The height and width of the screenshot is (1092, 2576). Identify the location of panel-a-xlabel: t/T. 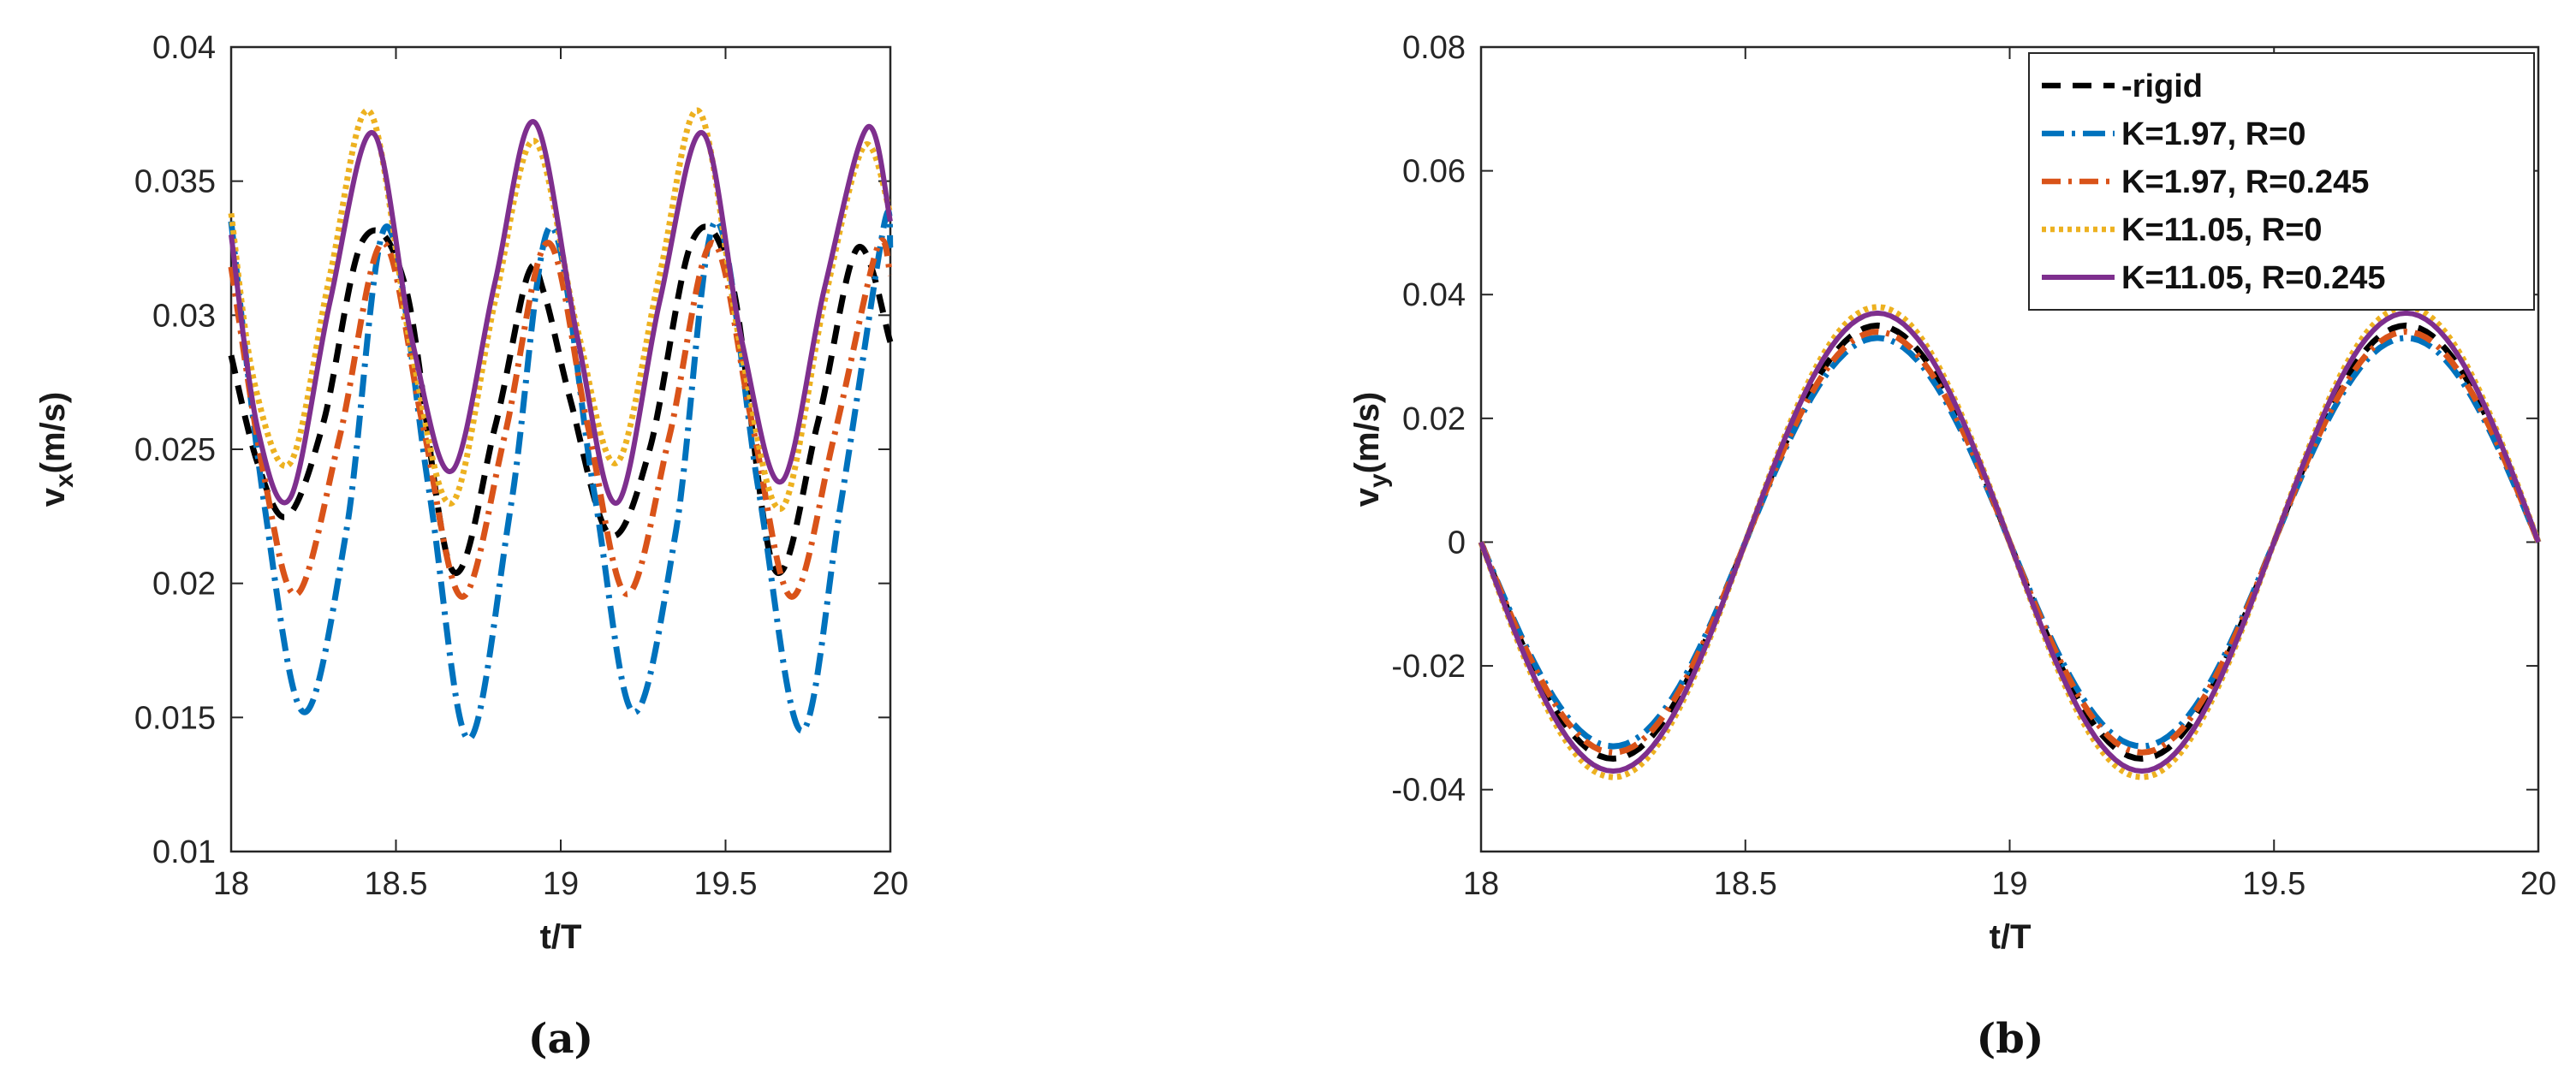
(561, 937).